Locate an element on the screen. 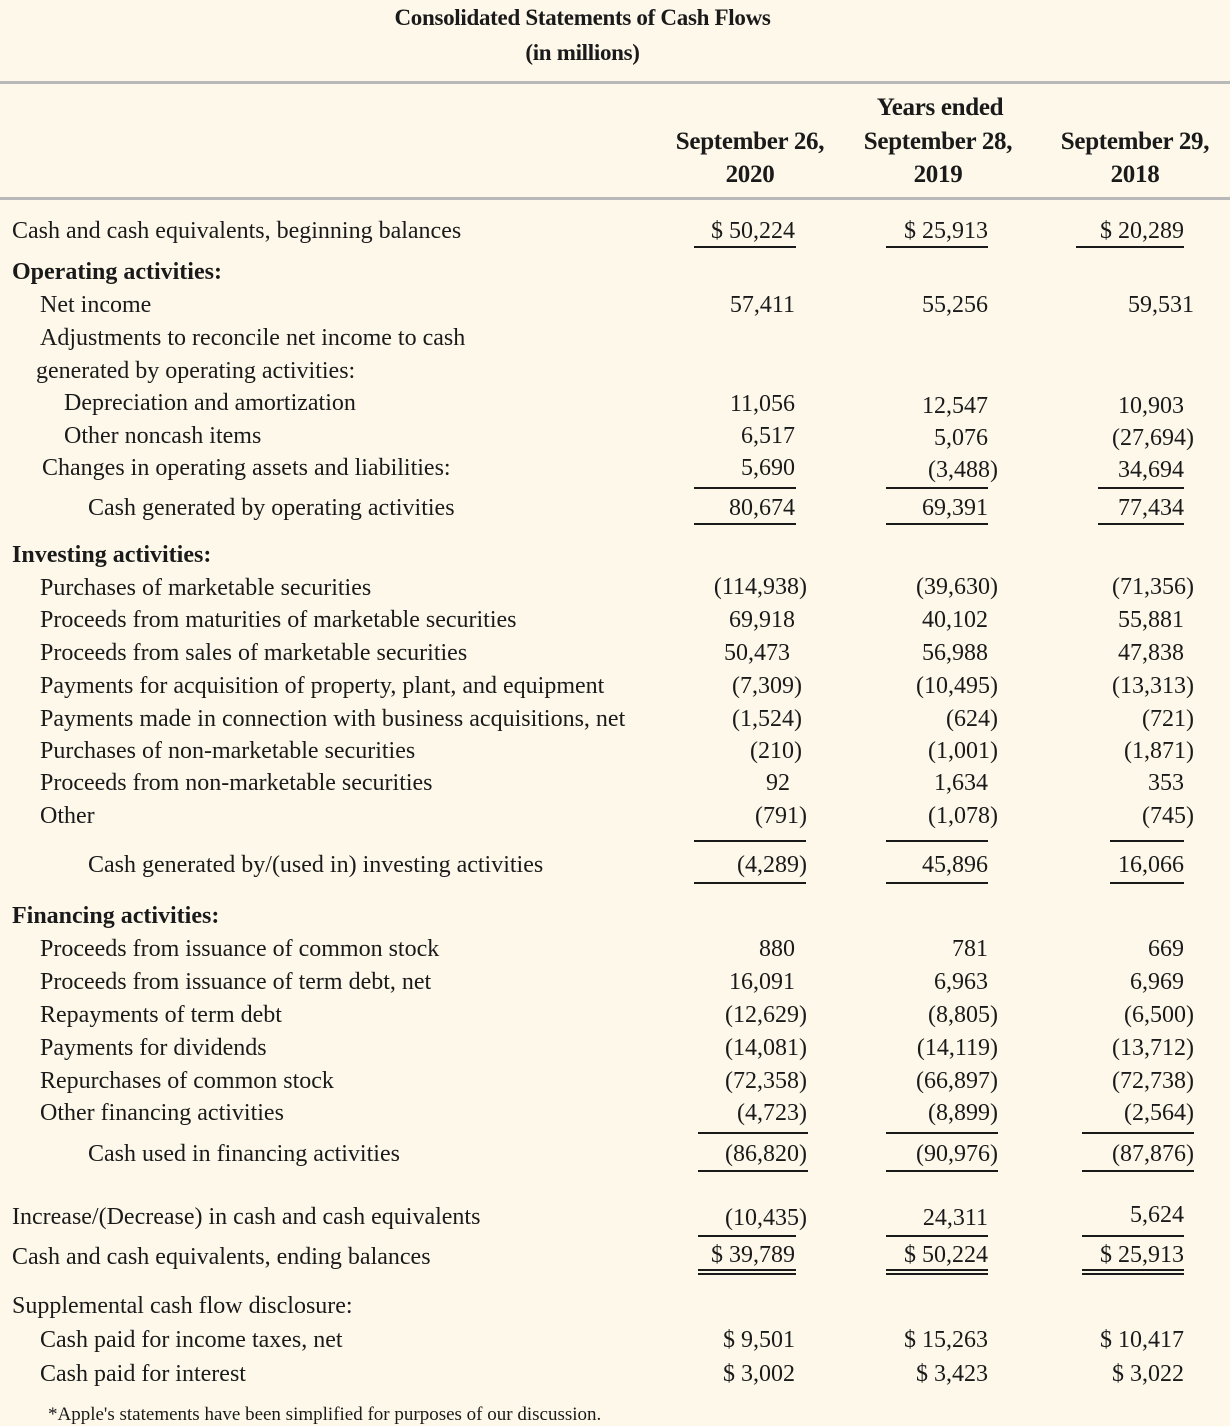 Image resolution: width=1230 pixels, height=1426 pixels. value-2019: 55,256 is located at coordinates (955, 305).